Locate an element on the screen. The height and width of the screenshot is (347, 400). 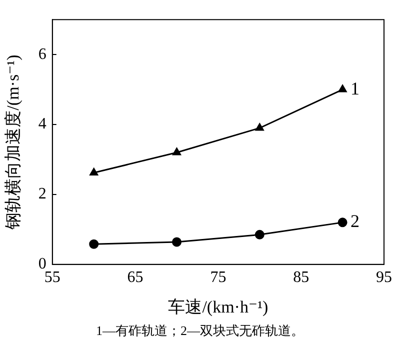
series-label: 1 is located at coordinates (355, 88).